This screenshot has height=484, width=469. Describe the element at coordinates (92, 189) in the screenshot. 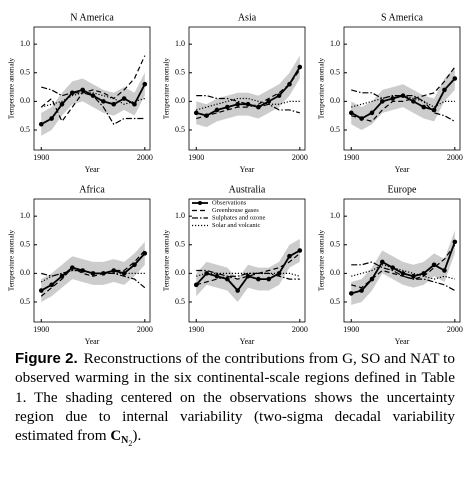

I see `panel-title: Africa` at that location.